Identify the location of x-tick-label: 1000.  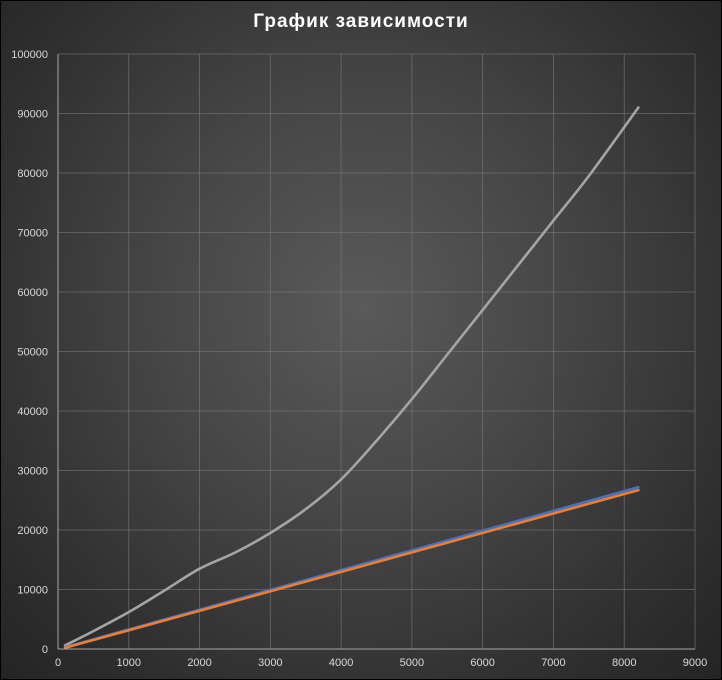
(129, 663).